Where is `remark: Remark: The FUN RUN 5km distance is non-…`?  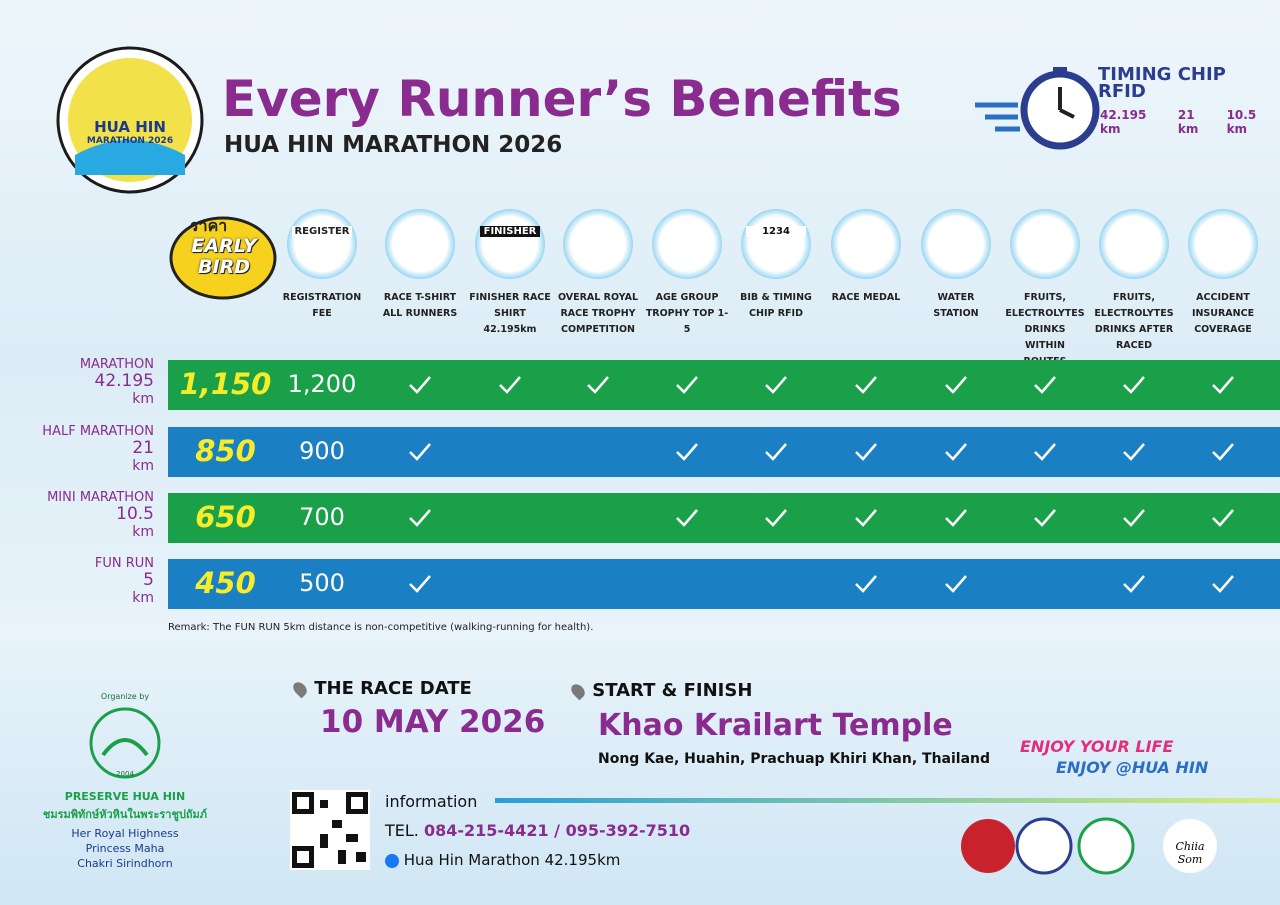 remark: Remark: The FUN RUN 5km distance is non-… is located at coordinates (381, 627).